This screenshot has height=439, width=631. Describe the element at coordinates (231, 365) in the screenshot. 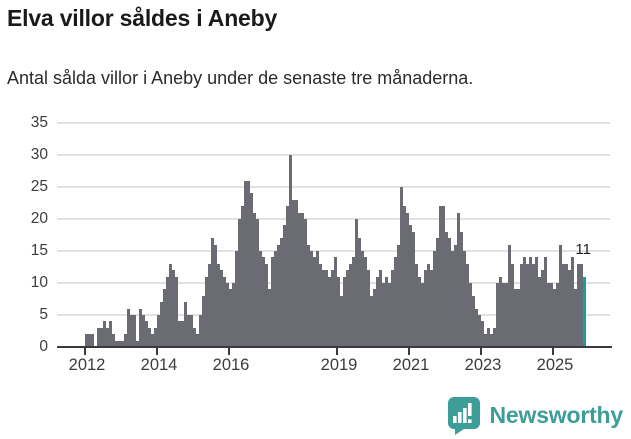

I see `x-axis-label: 2016` at that location.